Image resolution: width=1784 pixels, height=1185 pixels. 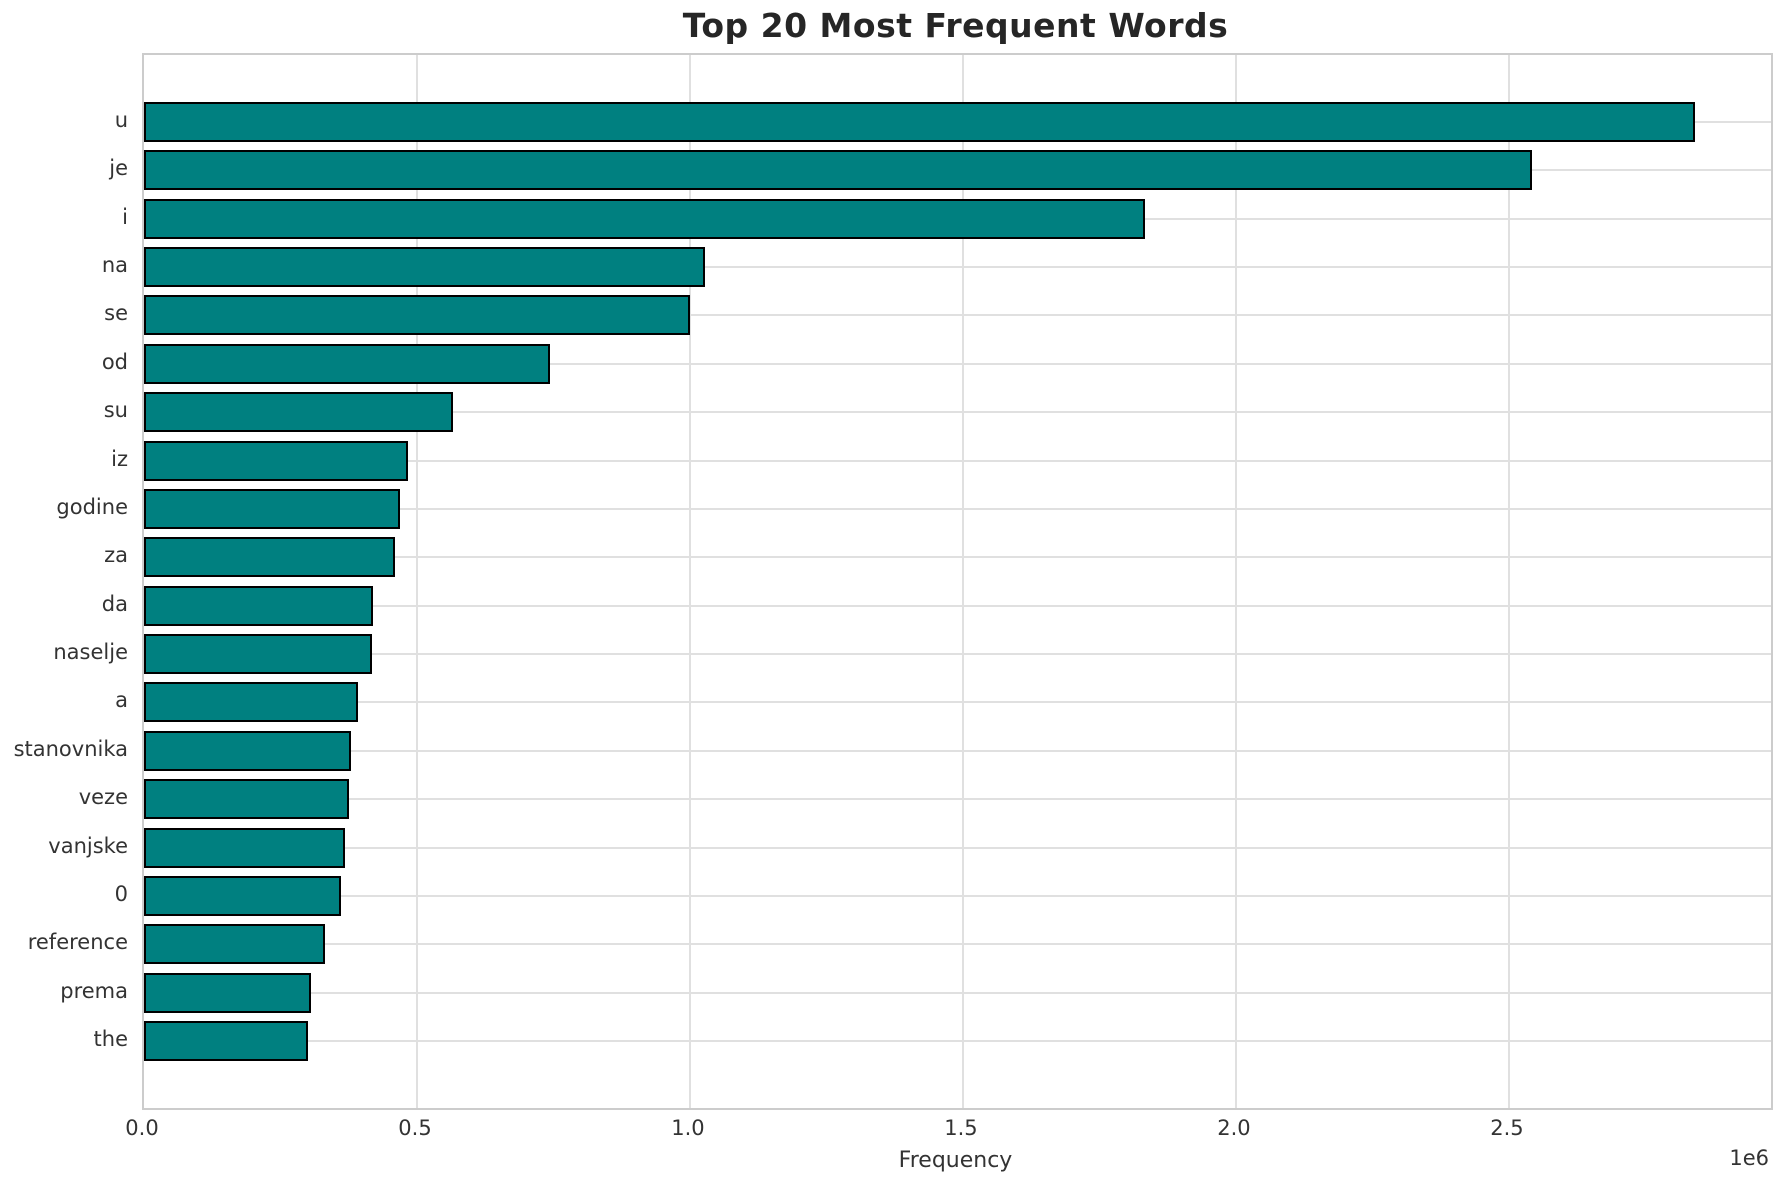 I want to click on bar-su, so click(x=298, y=412).